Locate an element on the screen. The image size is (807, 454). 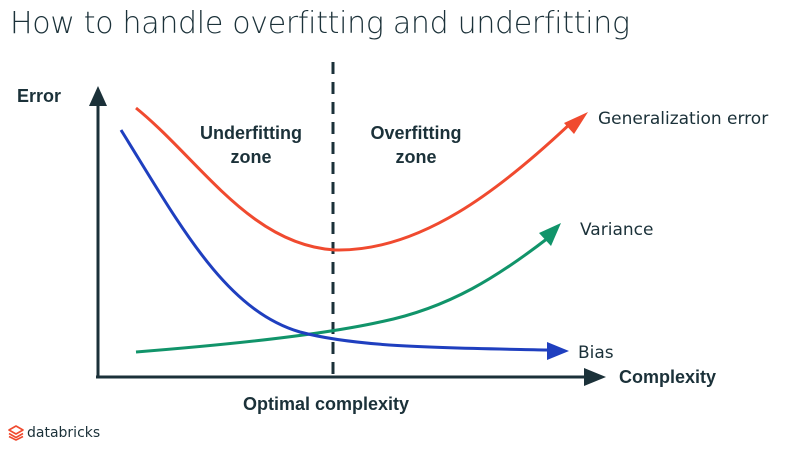
x-axis-label: Complexity is located at coordinates (667, 377).